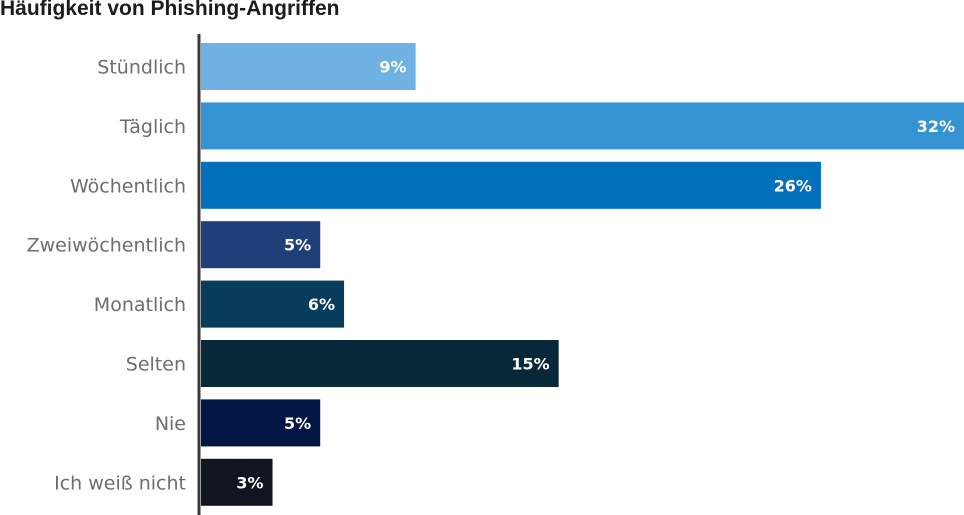  Describe the element at coordinates (170, 10) in the screenshot. I see `chart-title: Häufigkeit von Phishing-Angriffen` at that location.